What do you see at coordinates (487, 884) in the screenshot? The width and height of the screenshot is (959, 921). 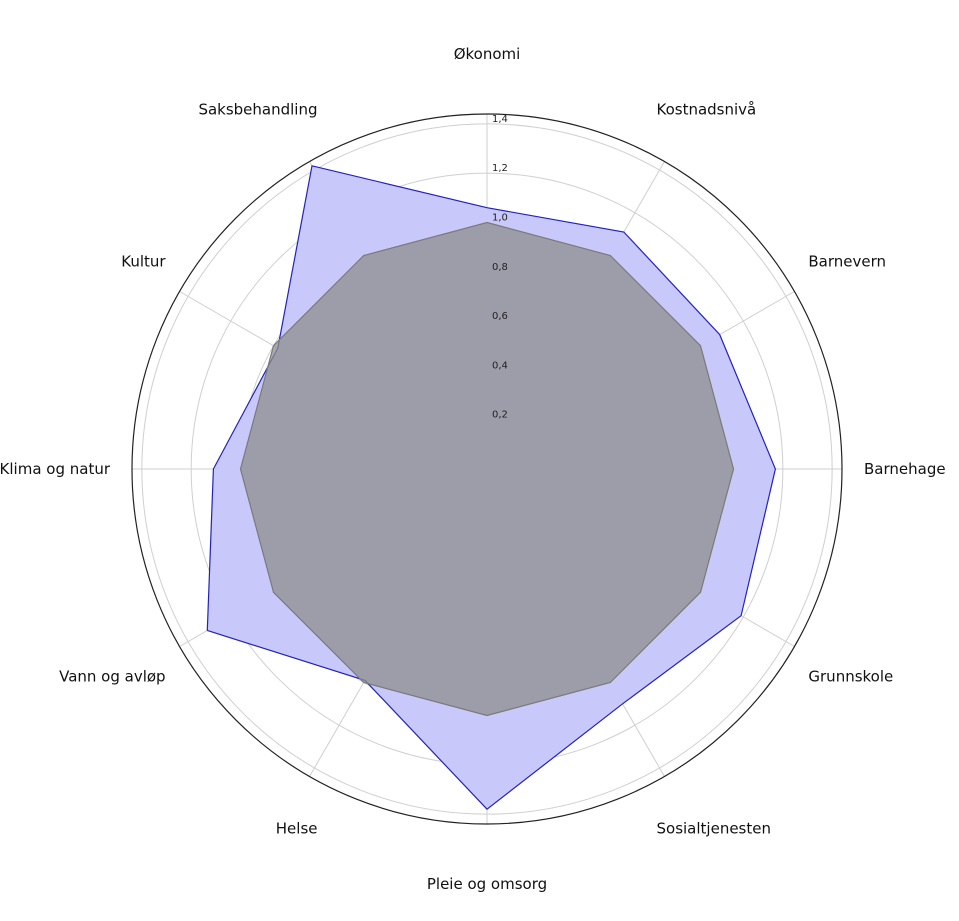 I see `category-label: Pleie og omsorg` at bounding box center [487, 884].